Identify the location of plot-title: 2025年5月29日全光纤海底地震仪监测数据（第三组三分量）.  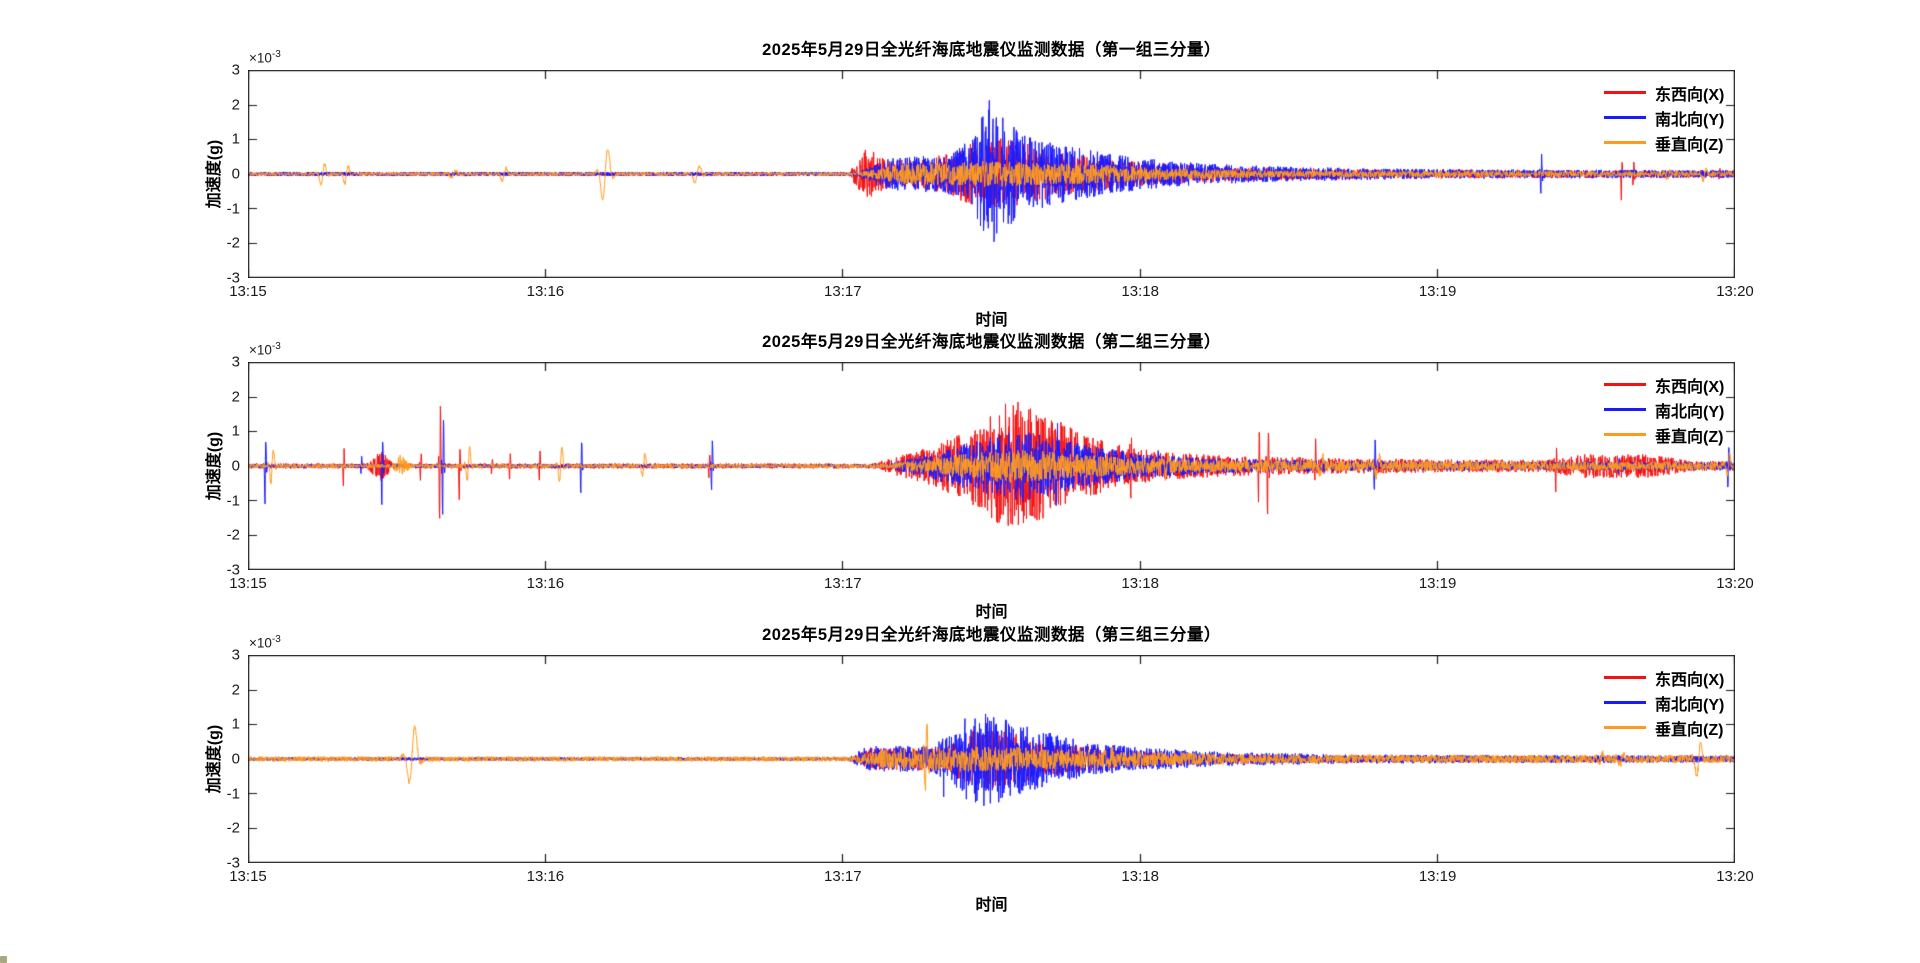
(991, 635).